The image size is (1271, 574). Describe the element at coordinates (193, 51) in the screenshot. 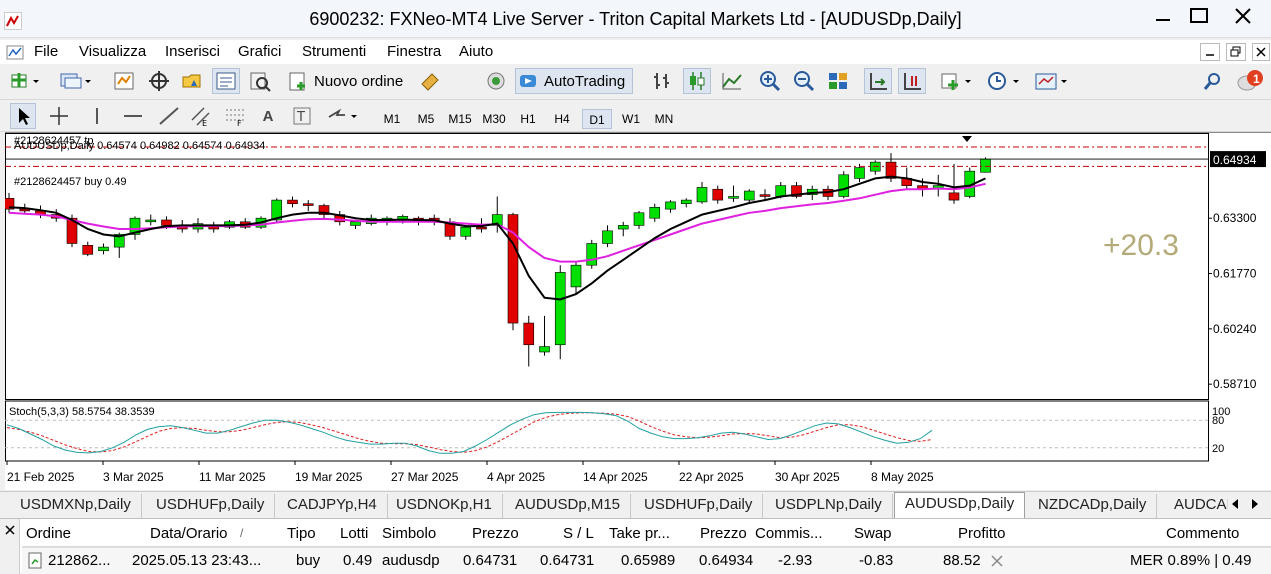

I see `menu-insert: Inserisci` at that location.